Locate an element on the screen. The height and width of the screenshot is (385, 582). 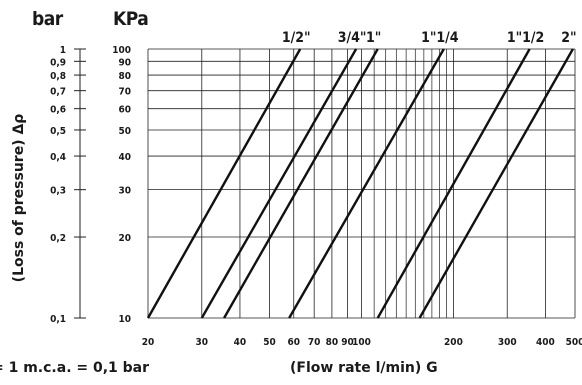
kpa-tick-label: 100 is located at coordinates (121, 50).